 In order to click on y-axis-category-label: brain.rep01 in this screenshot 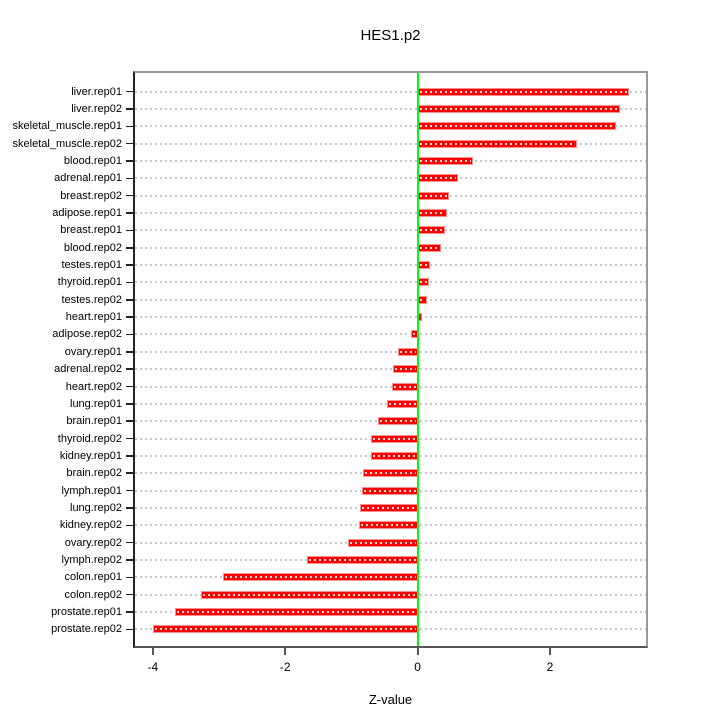, I will do `click(94, 421)`.